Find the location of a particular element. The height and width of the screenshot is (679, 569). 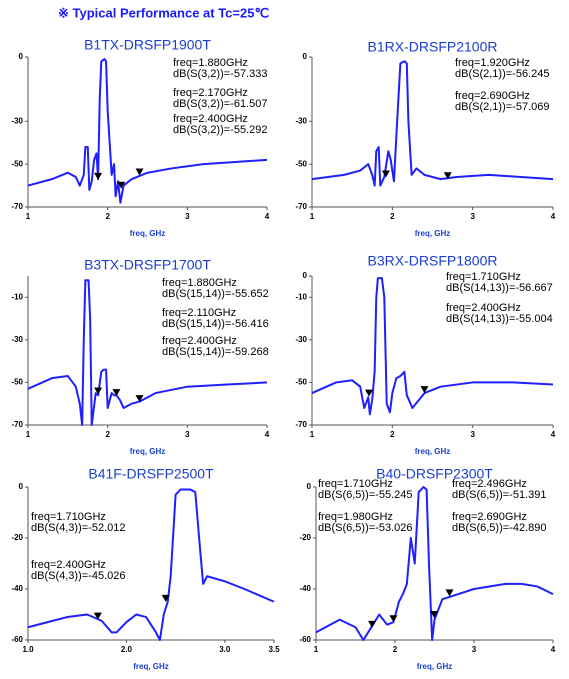

marker-freq: freq=2.110GHz is located at coordinates (199, 313).